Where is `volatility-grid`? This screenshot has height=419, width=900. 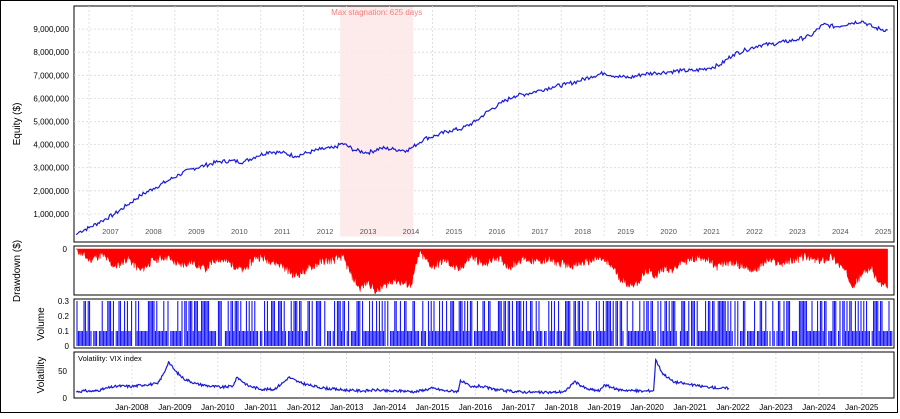
volatility-grid is located at coordinates (497, 375).